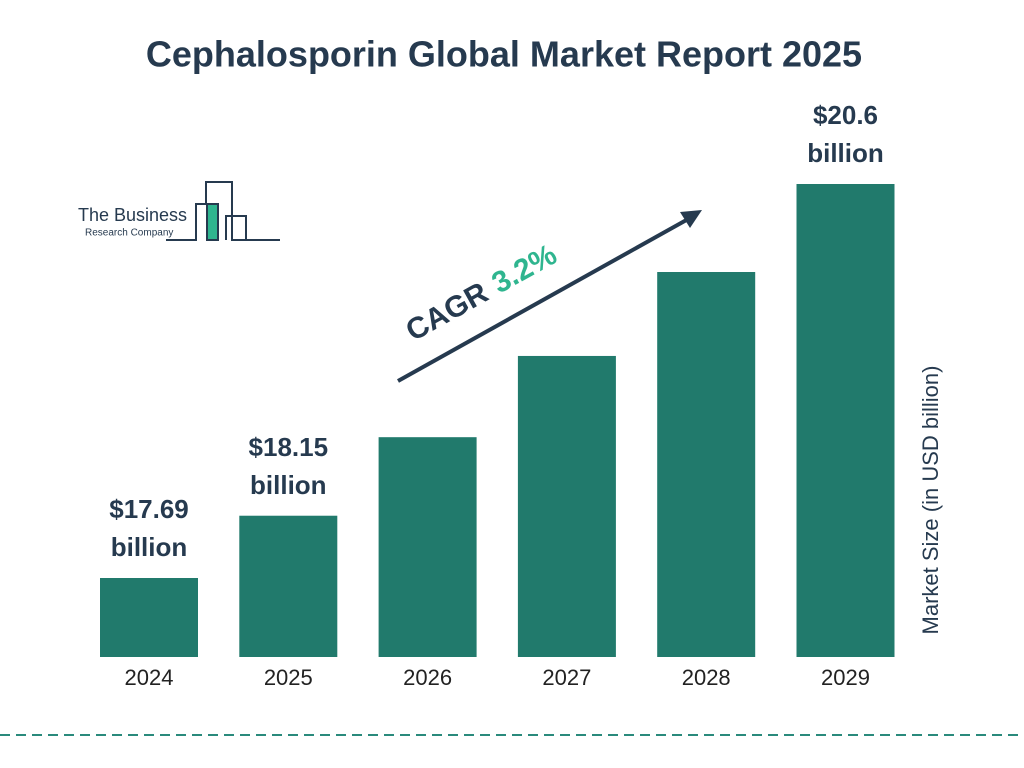 The height and width of the screenshot is (768, 1024). Describe the element at coordinates (481, 293) in the screenshot. I see `cagr: CAGR 3.2%` at that location.